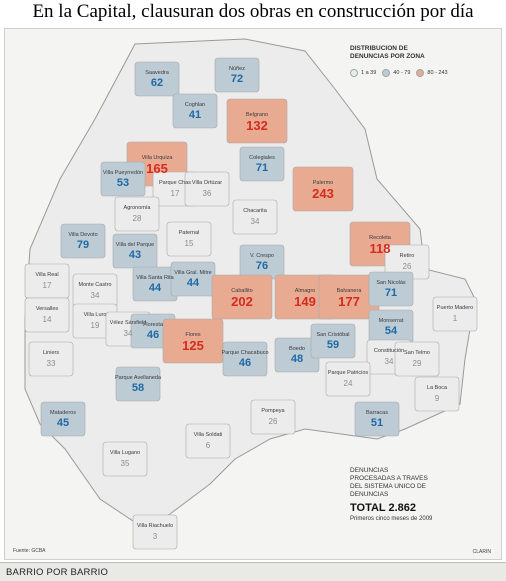  I want to click on source-note: Fuente: GCBA, so click(29, 551).